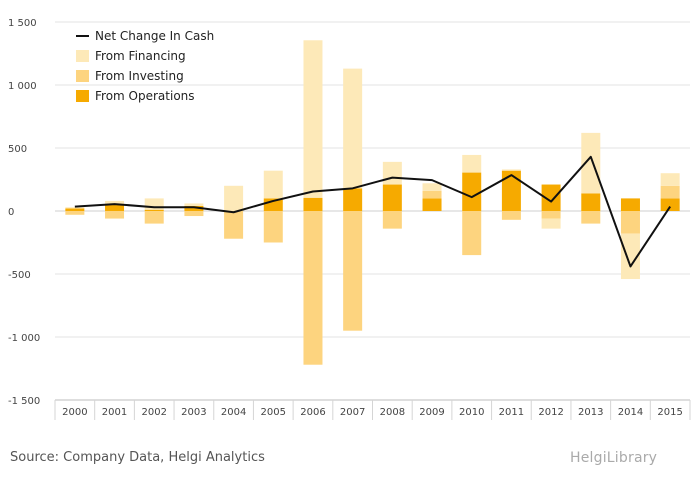  I want to click on x-tick-label: 2004, so click(233, 412).